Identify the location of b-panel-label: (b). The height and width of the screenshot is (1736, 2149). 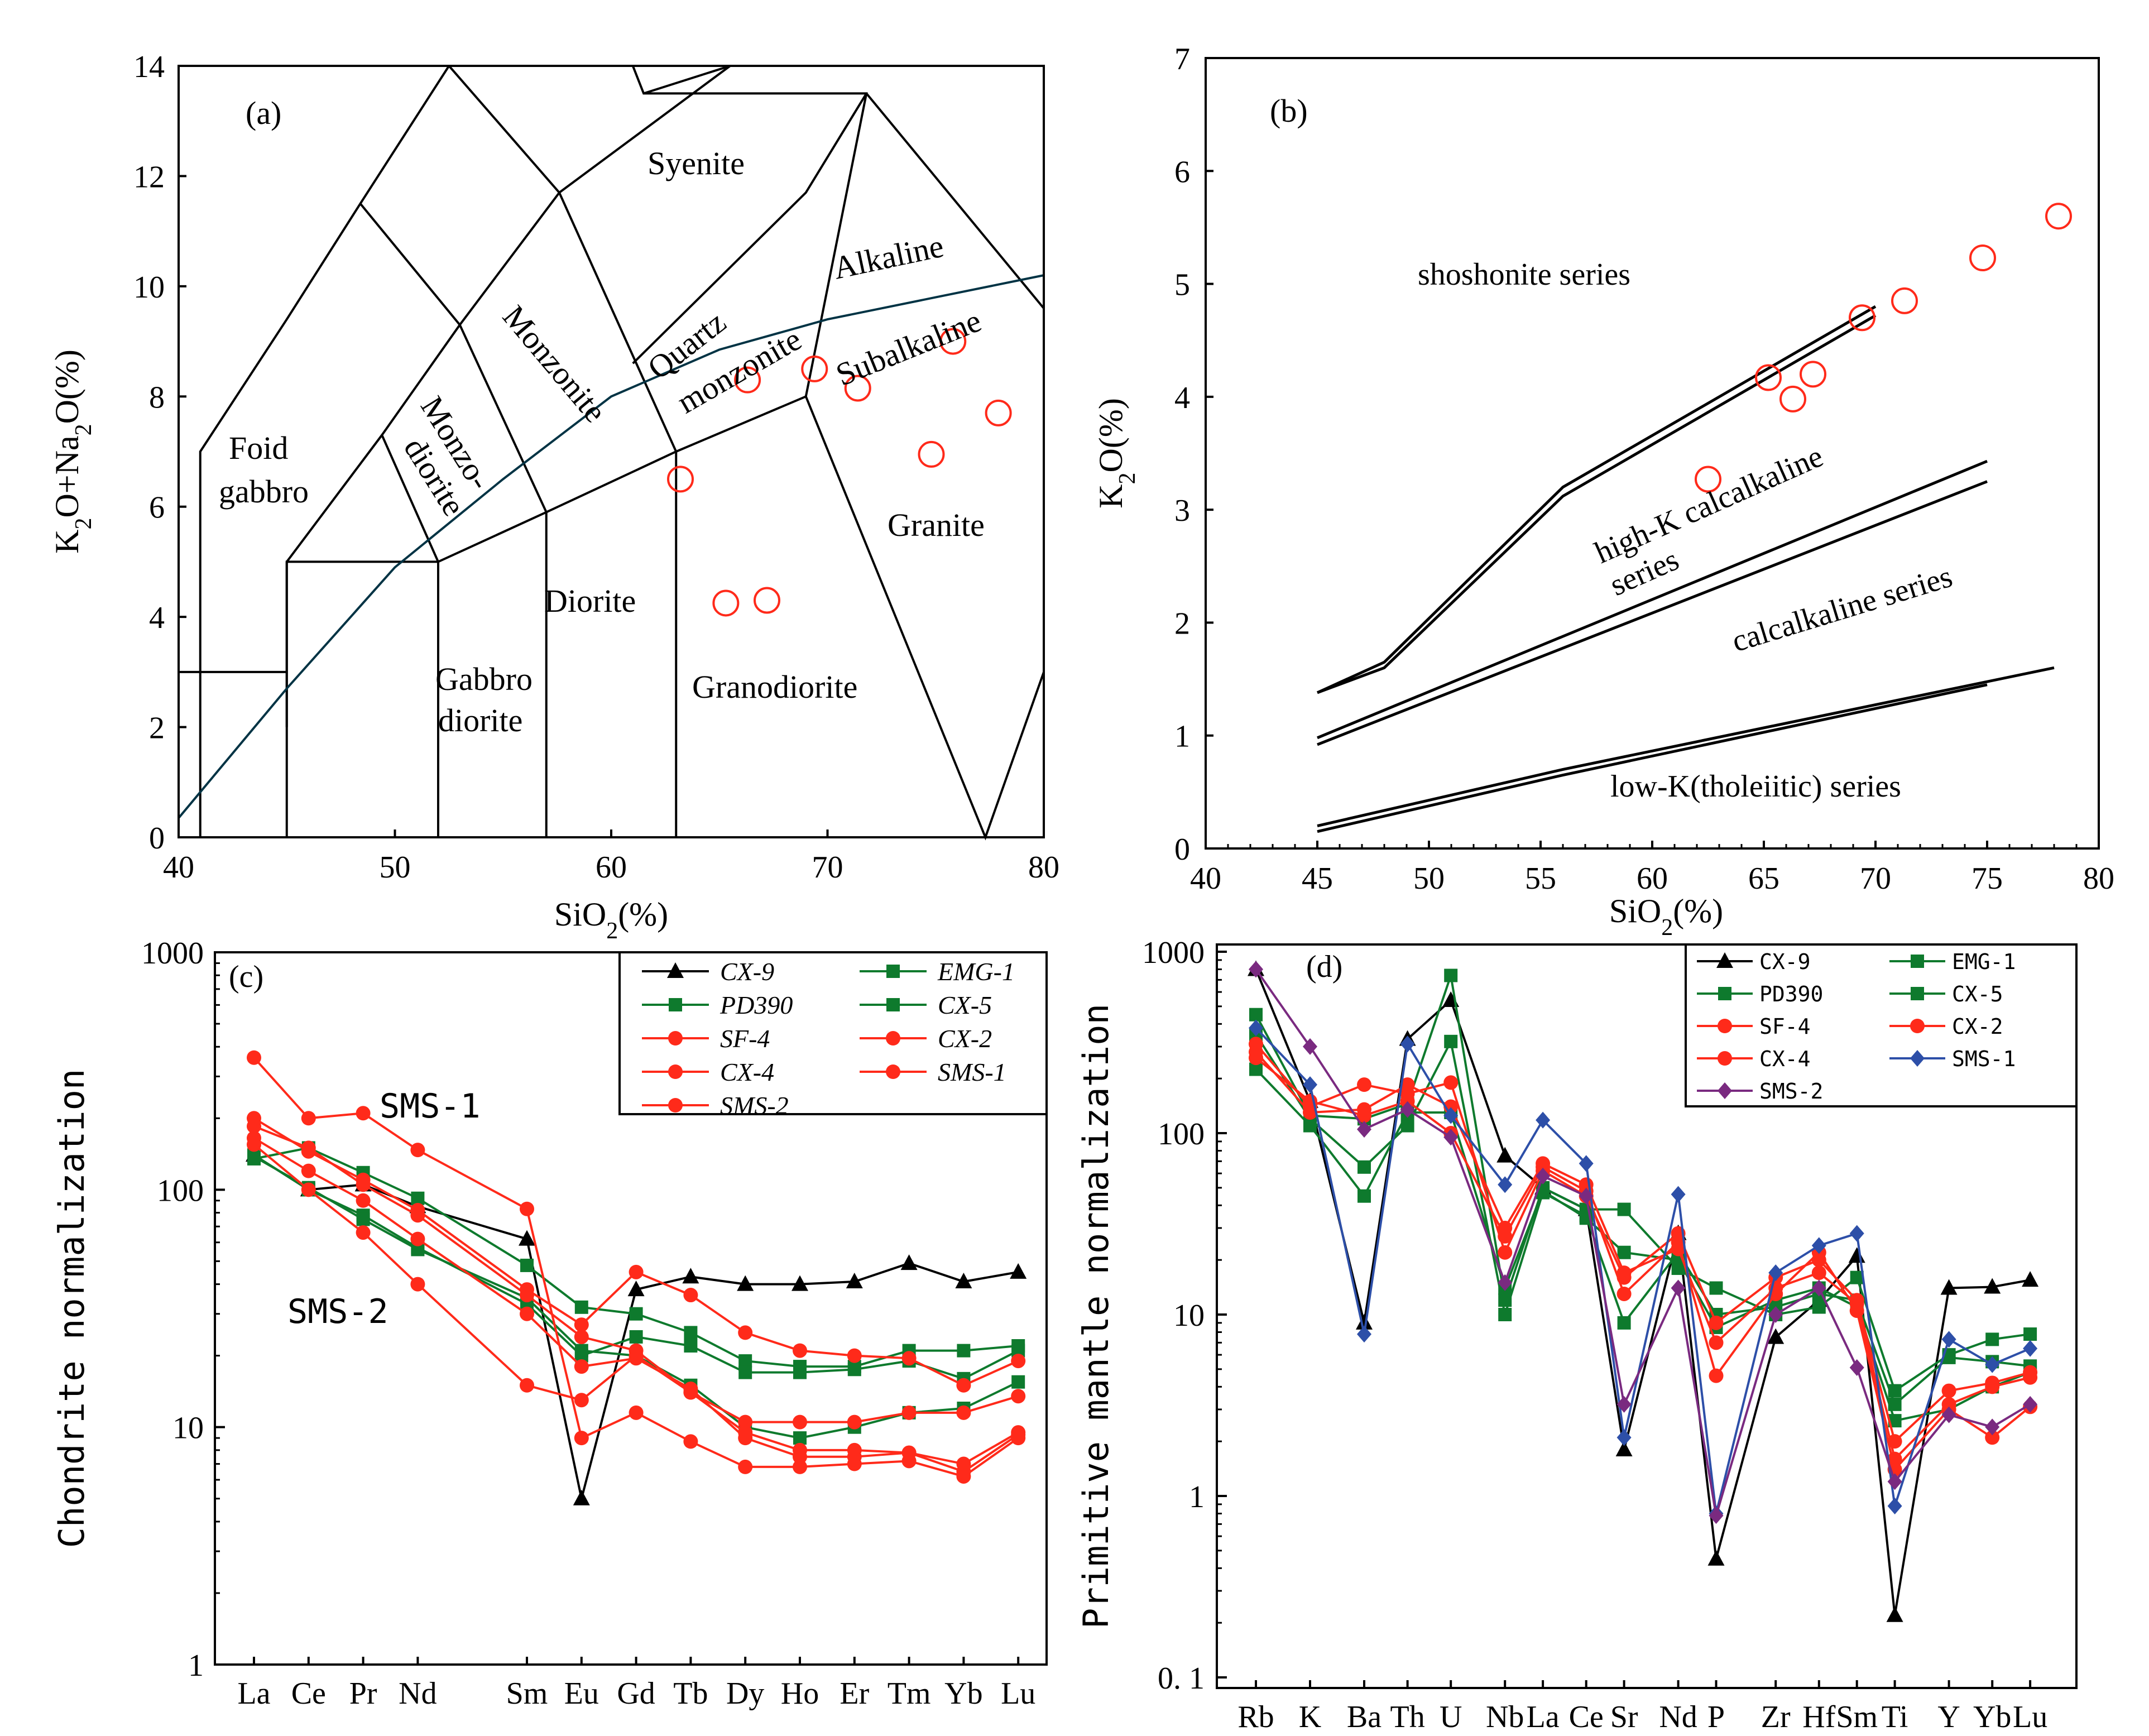
(1289, 111).